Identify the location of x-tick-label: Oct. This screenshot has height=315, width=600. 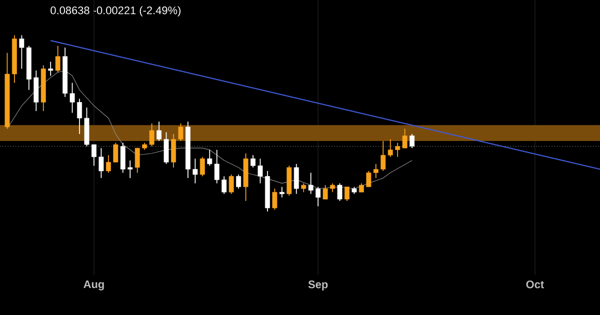
(535, 284).